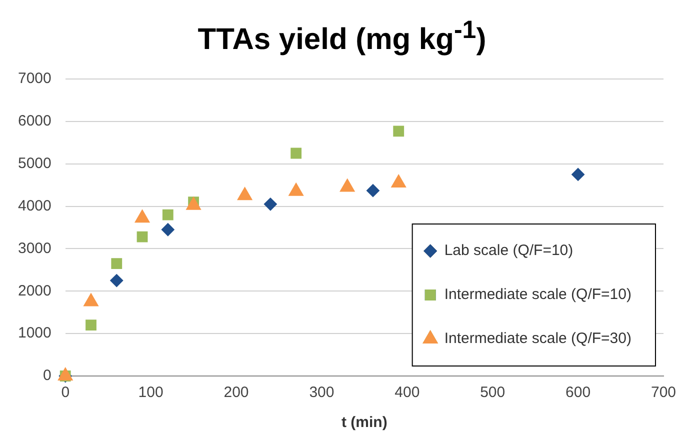  What do you see at coordinates (321, 393) in the screenshot?
I see `x-tick-label: 300` at bounding box center [321, 393].